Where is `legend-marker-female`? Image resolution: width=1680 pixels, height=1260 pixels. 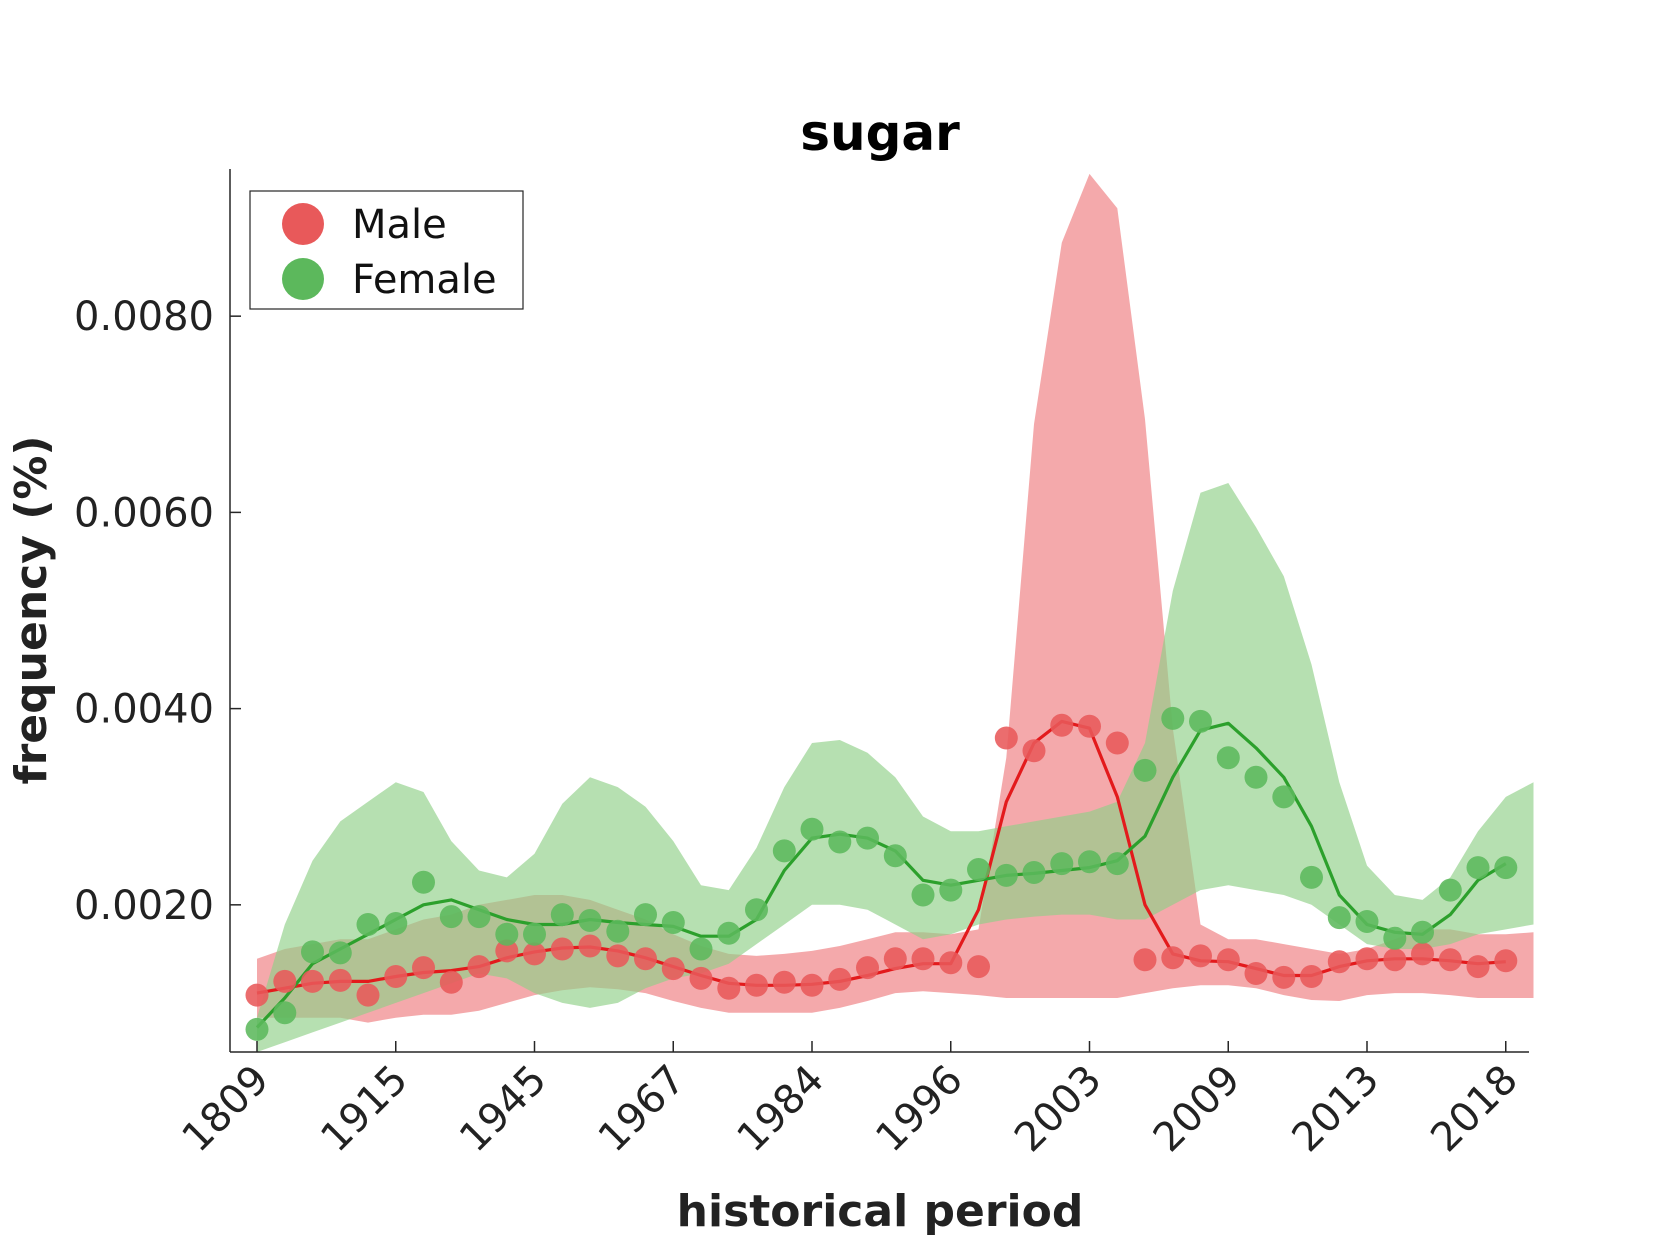
legend-marker-female is located at coordinates (303, 279).